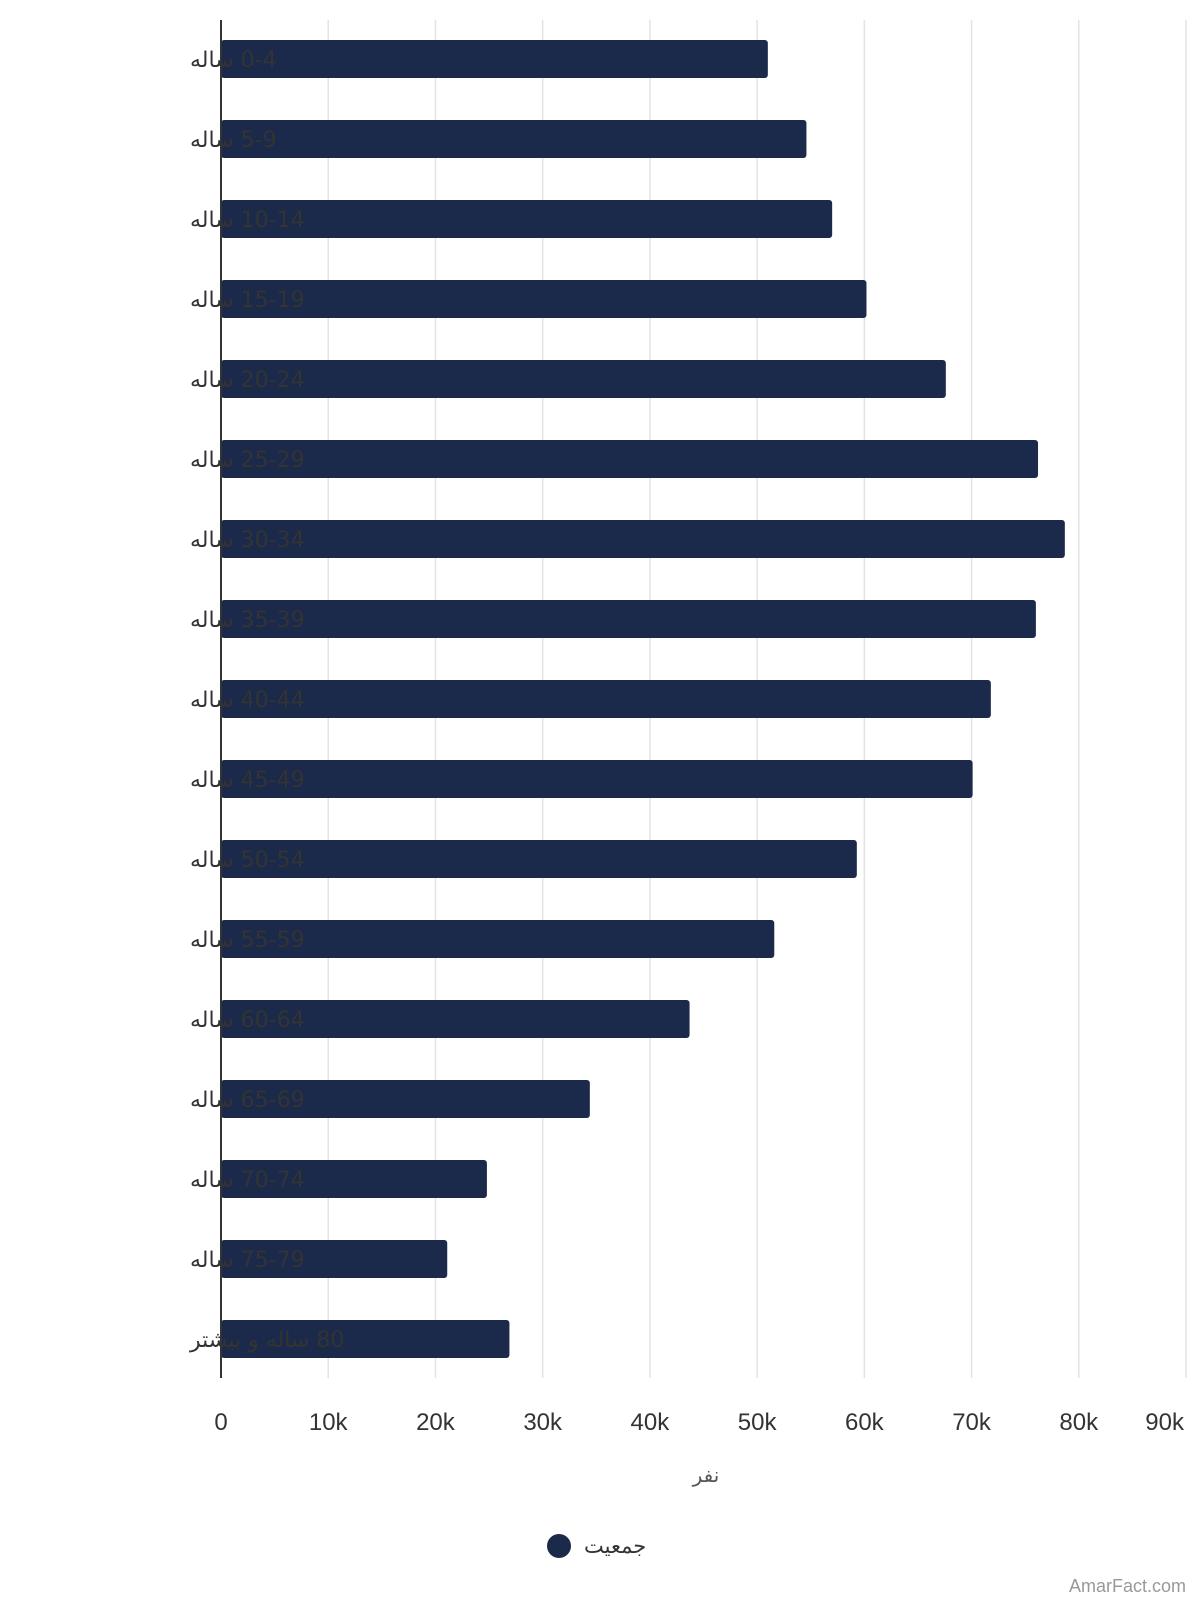 The width and height of the screenshot is (1200, 1600). Describe the element at coordinates (436, 1422) in the screenshot. I see `x-tick-label: 20k` at that location.